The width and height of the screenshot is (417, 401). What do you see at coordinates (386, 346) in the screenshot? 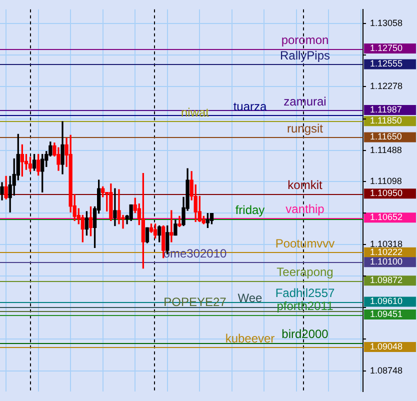
I see `y-tick-label: 1.09048` at bounding box center [386, 346].